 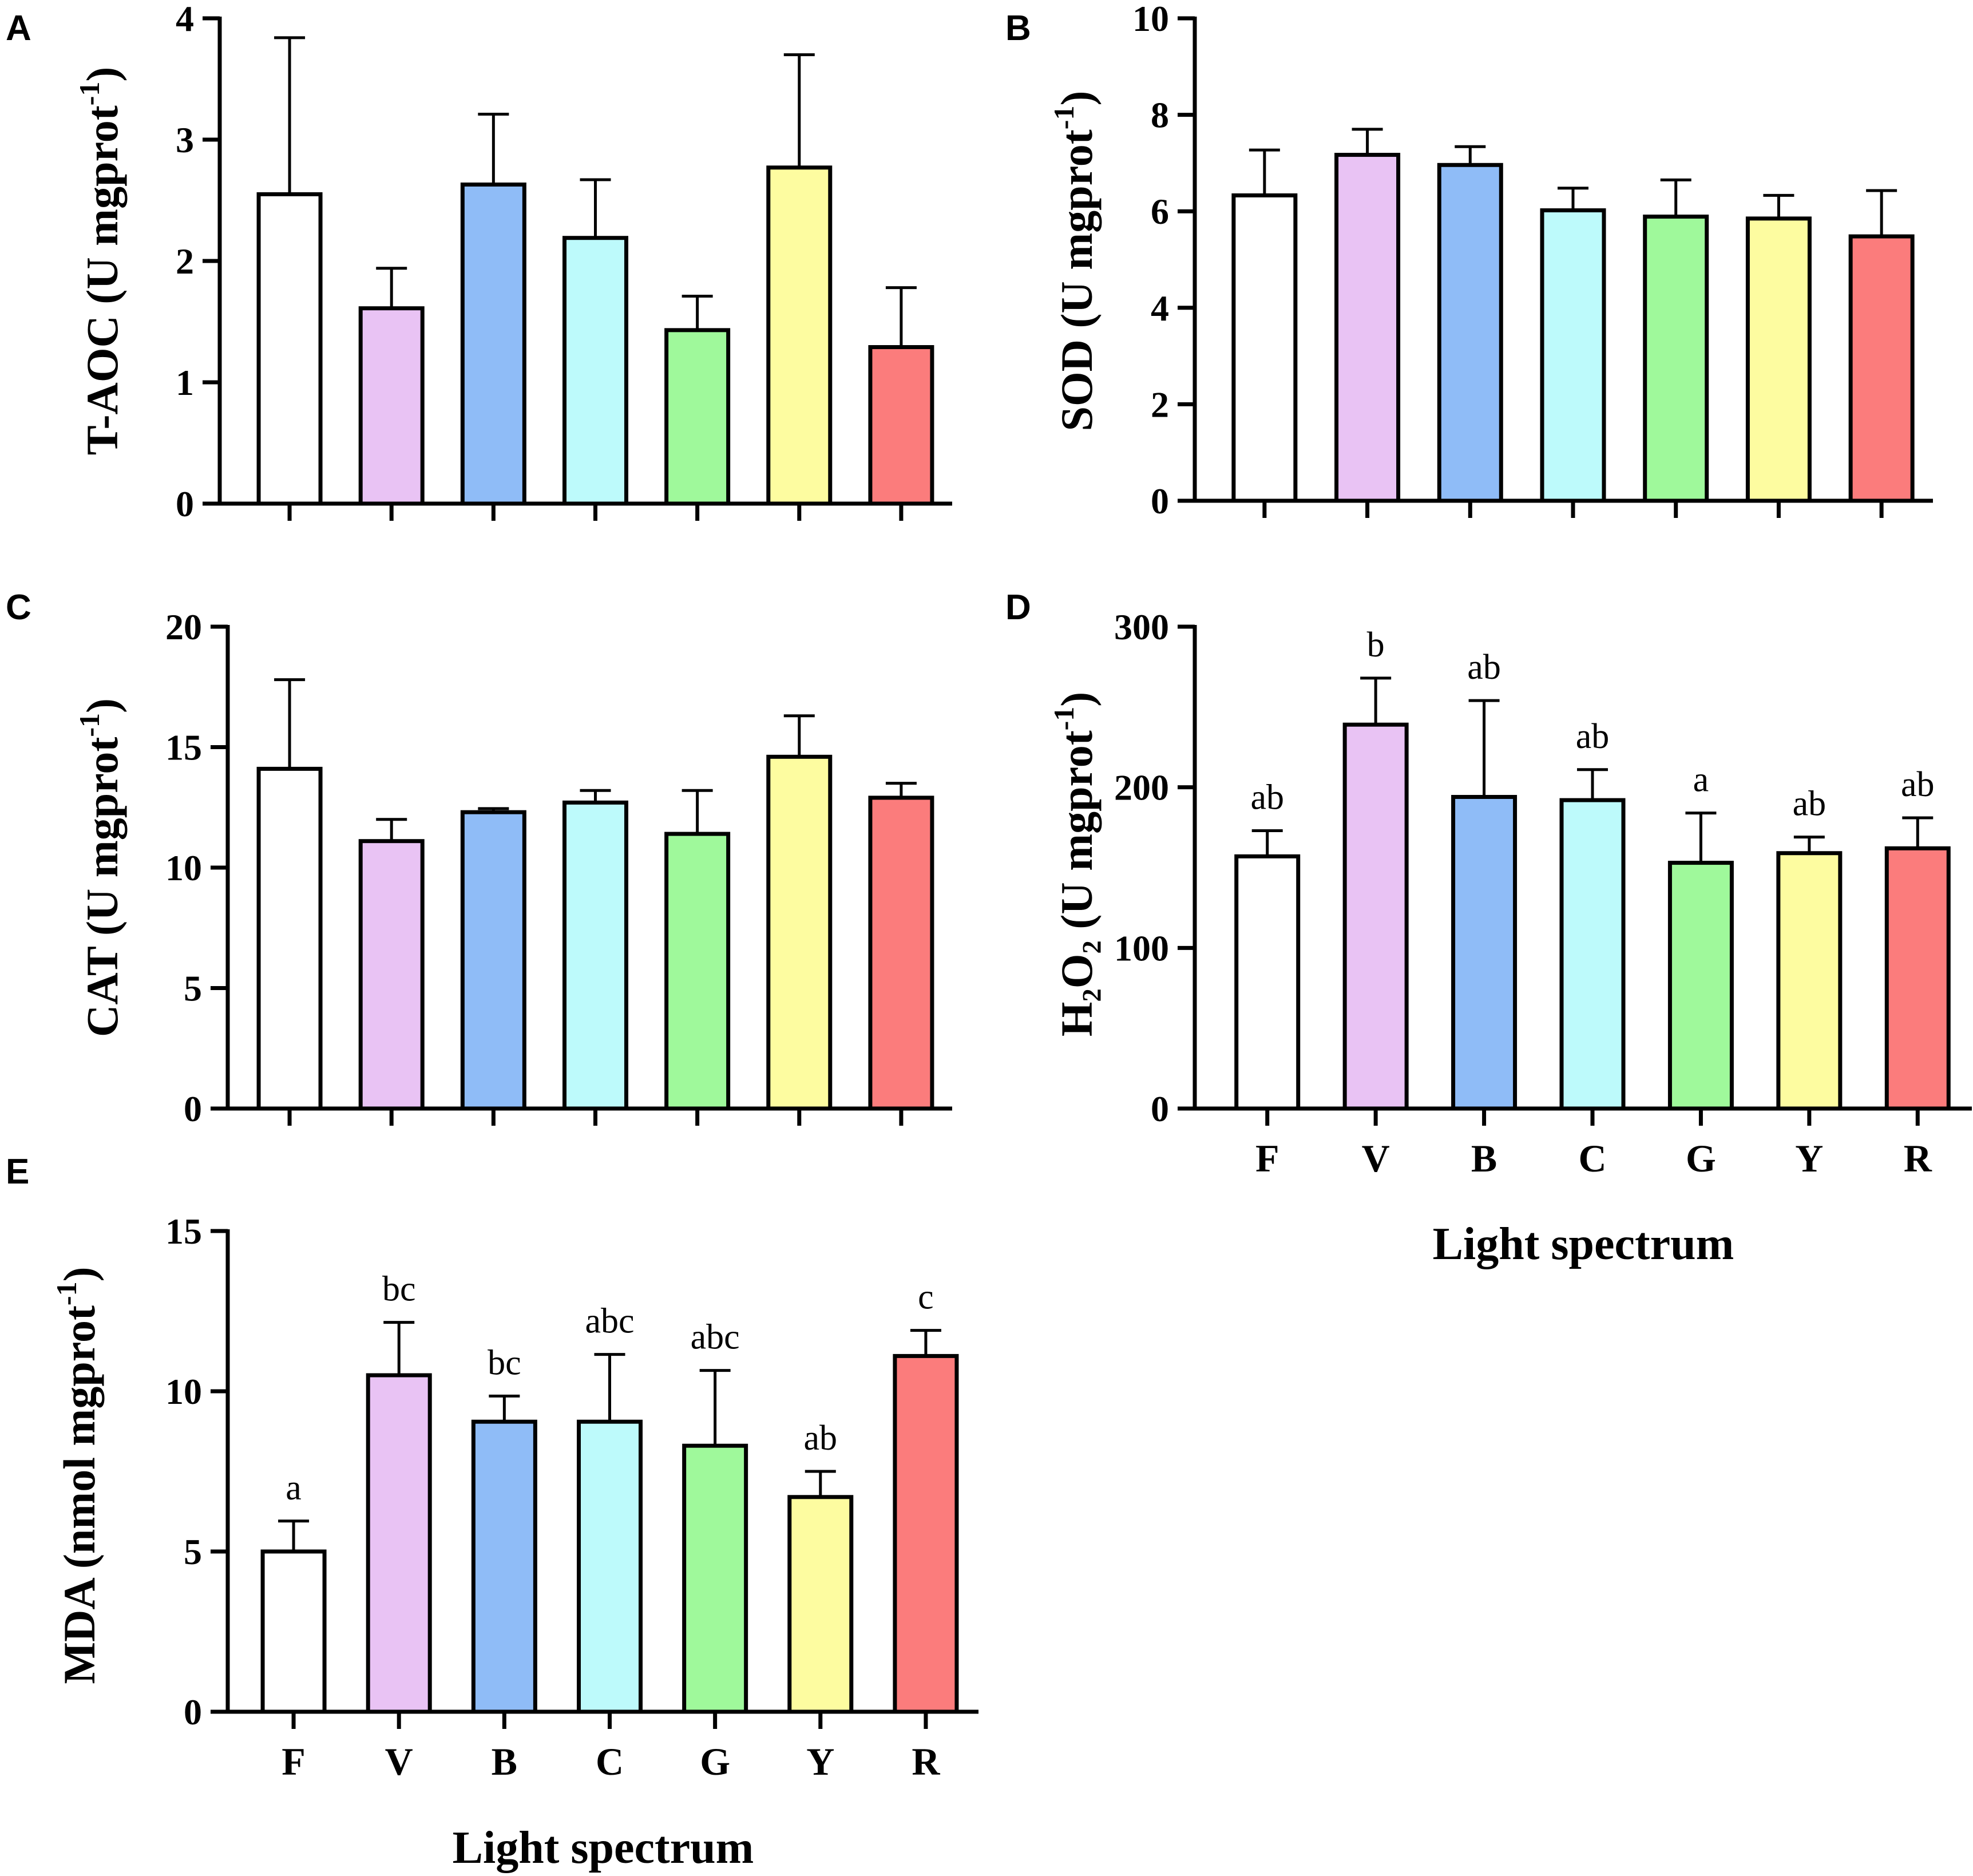 What do you see at coordinates (183, 627) in the screenshot?
I see `y-tick-label: 20` at bounding box center [183, 627].